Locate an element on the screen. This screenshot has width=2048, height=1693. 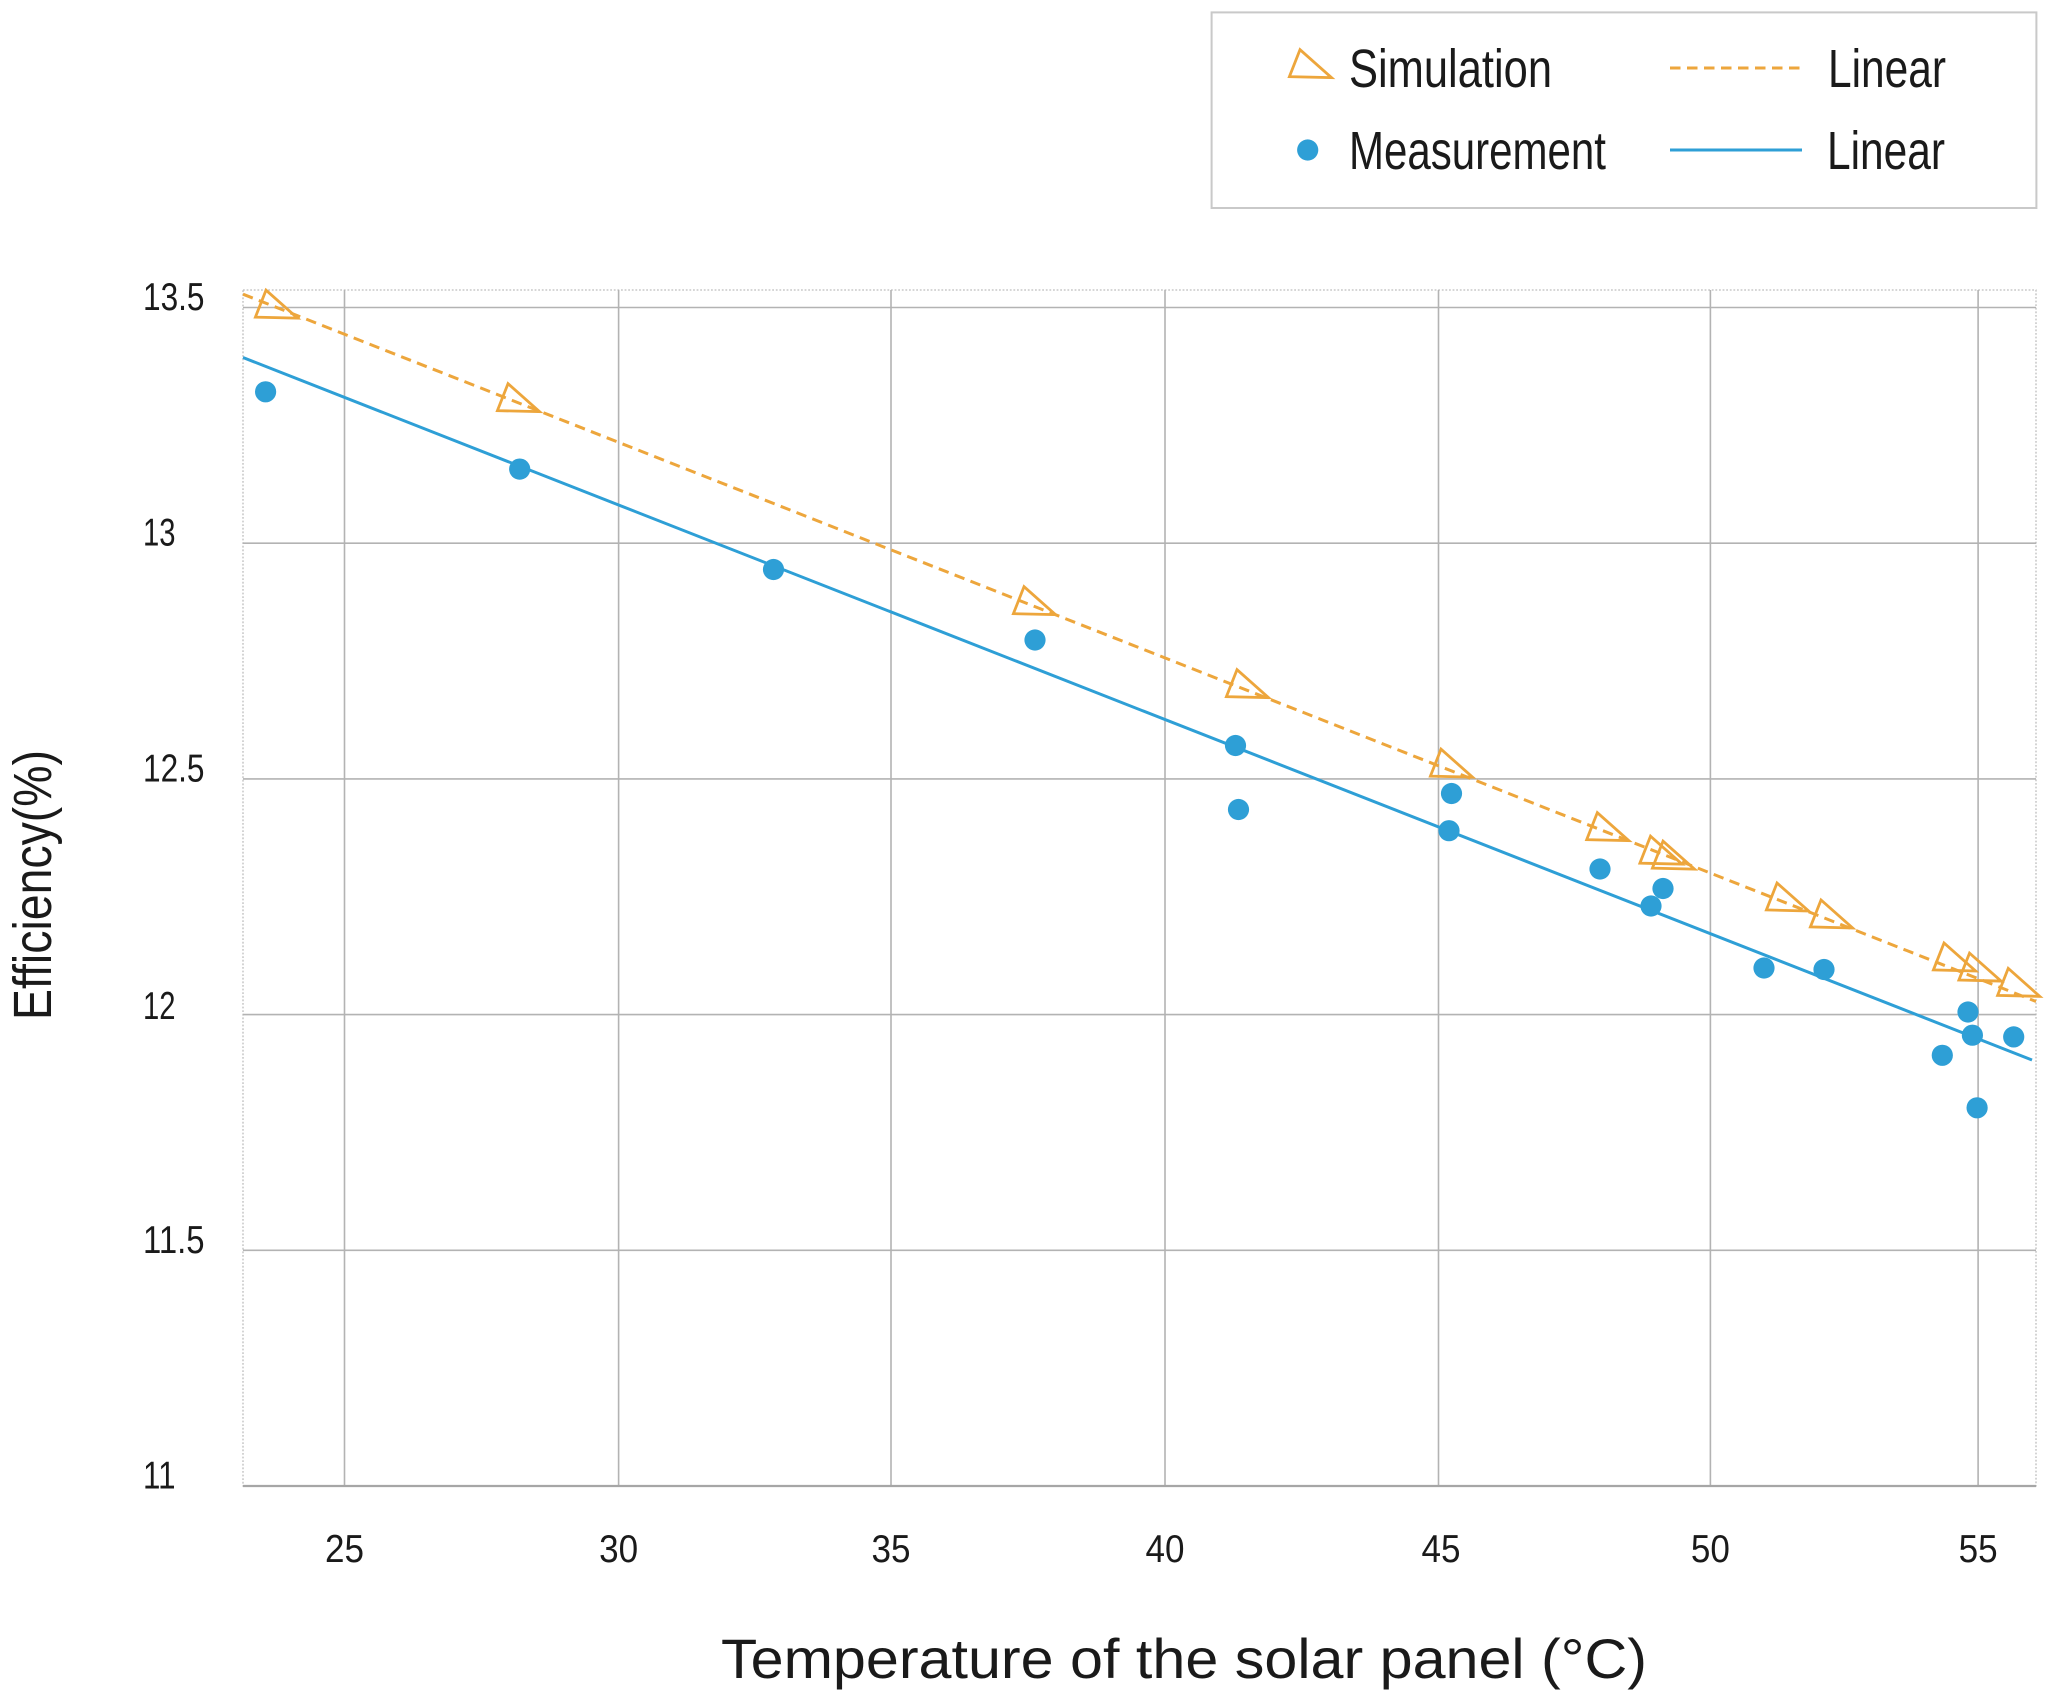
svg-text: 12.5 is located at coordinates (174, 768).